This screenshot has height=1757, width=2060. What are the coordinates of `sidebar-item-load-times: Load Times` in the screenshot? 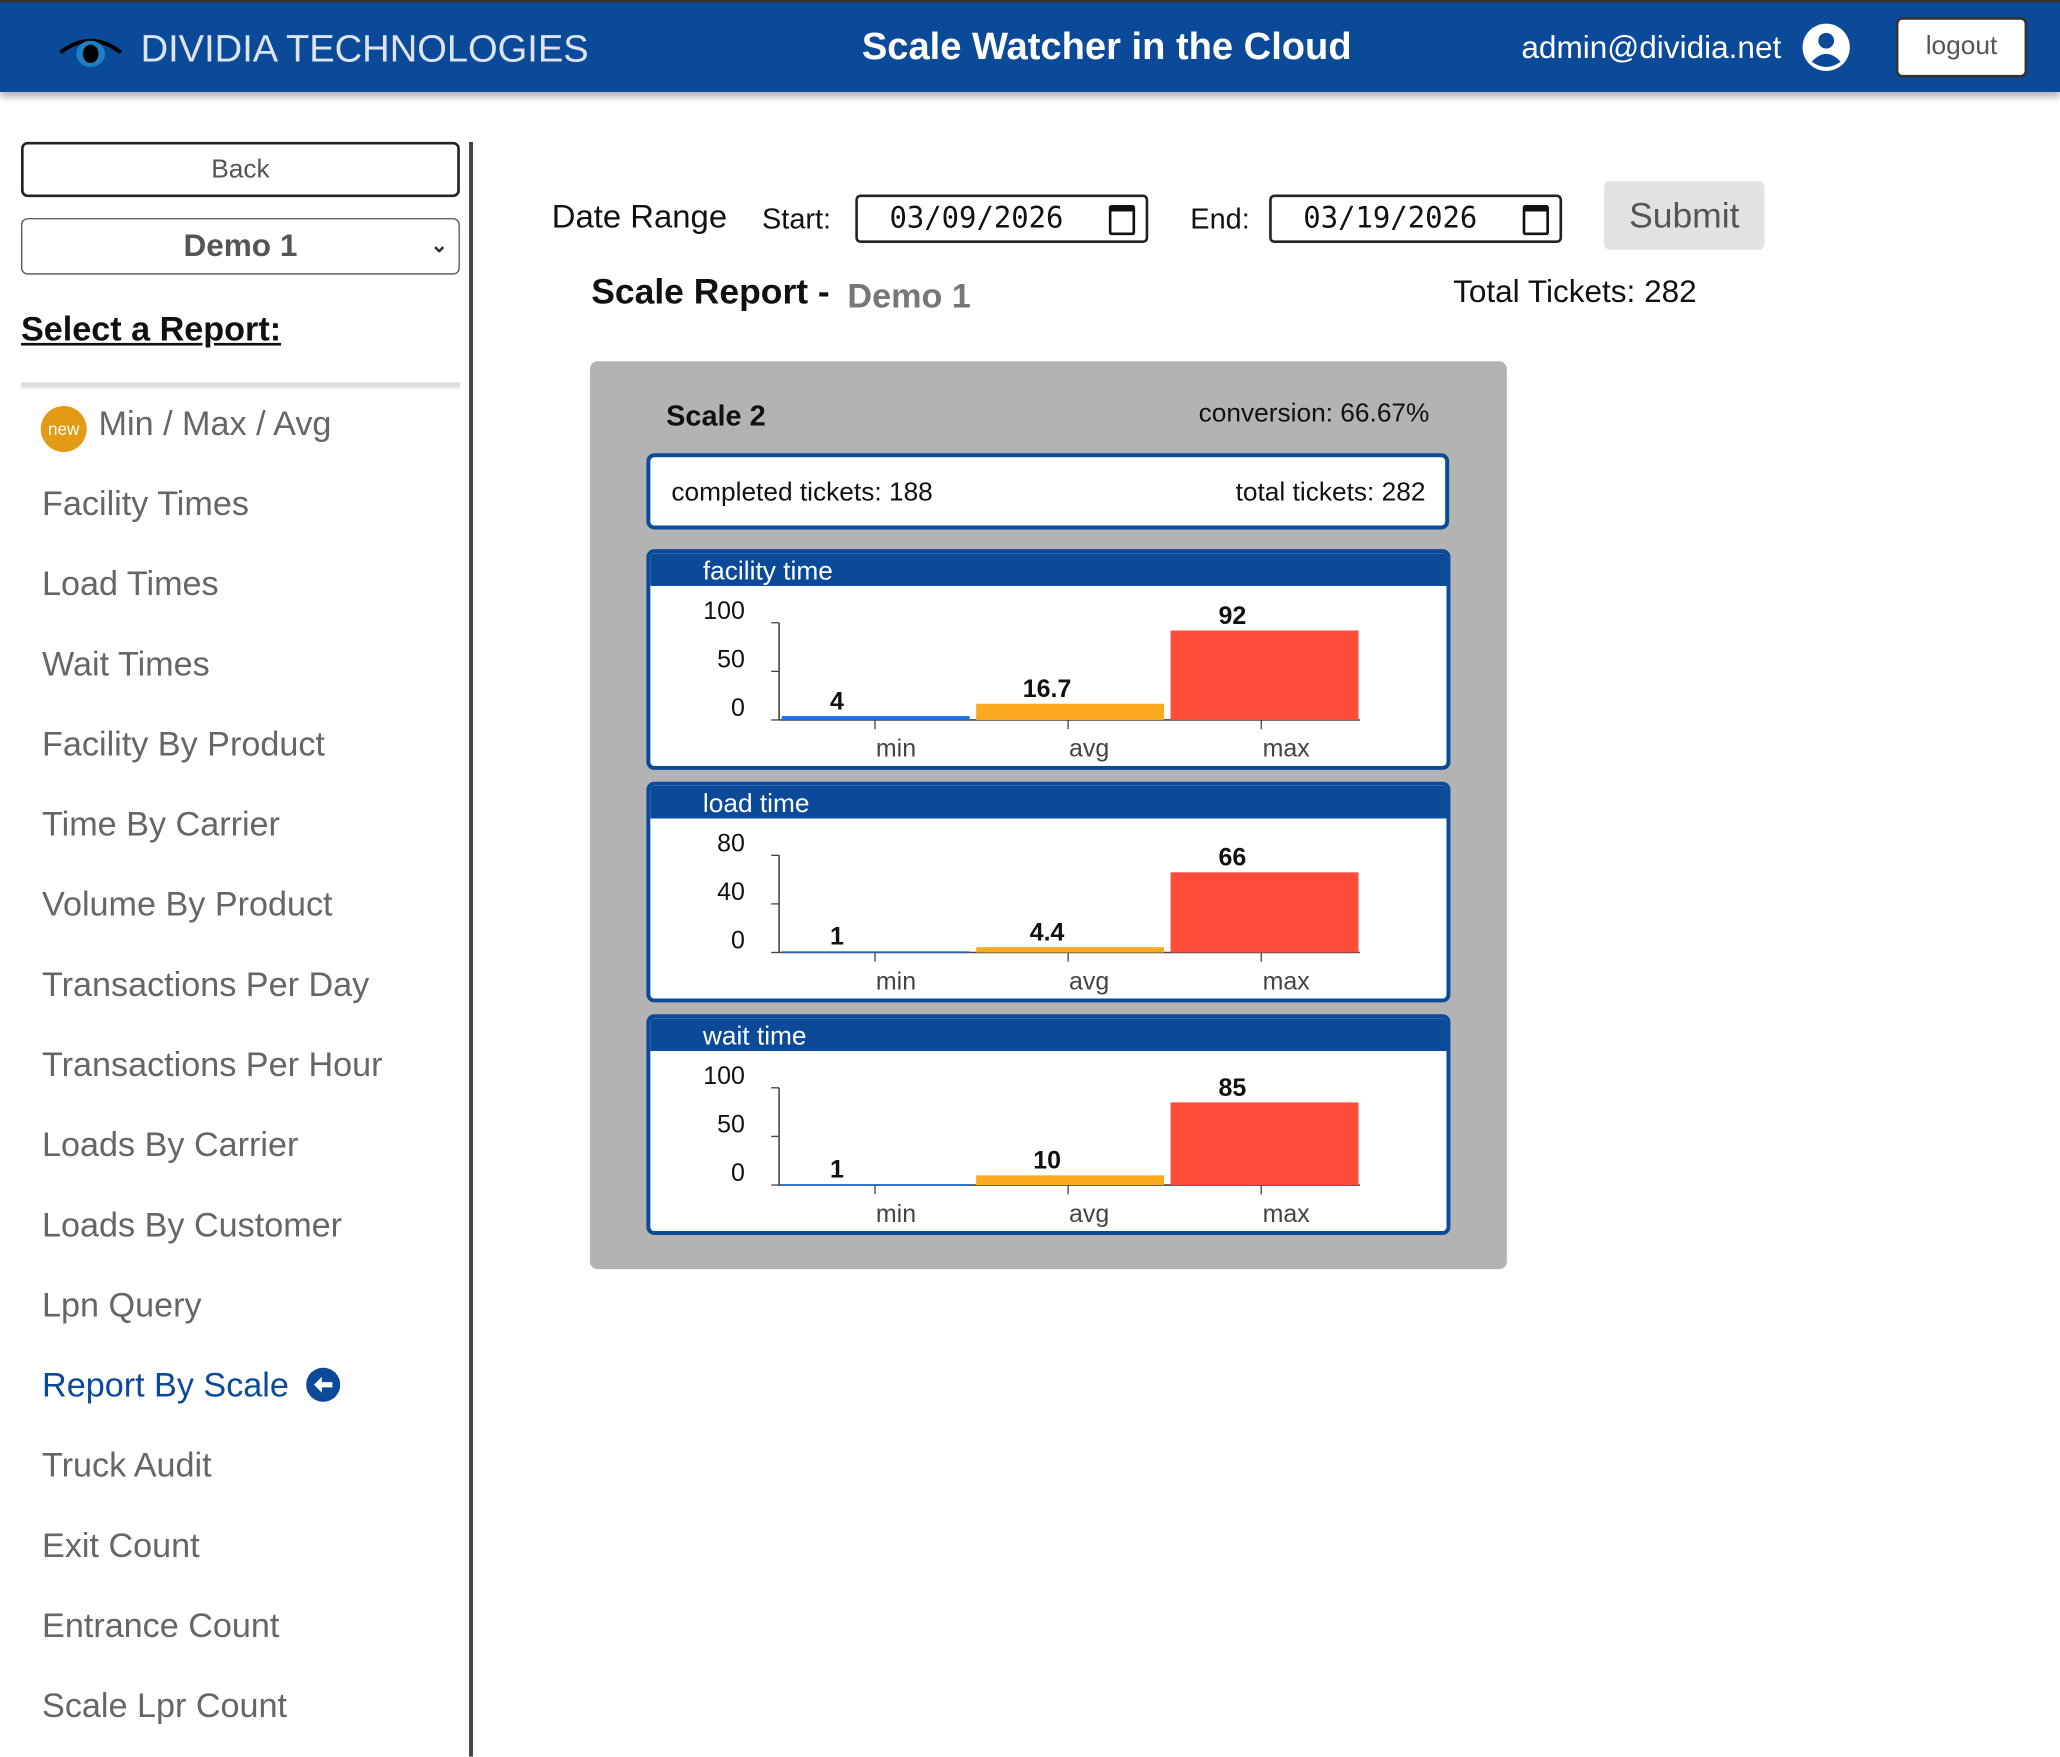 It's located at (130, 583).